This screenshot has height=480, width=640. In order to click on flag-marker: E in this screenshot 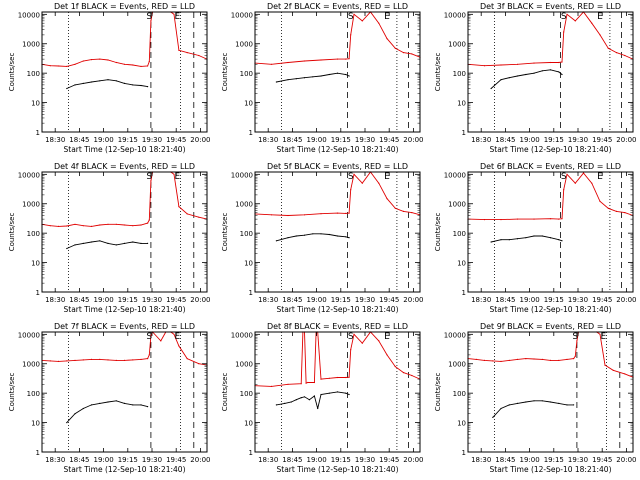, I will do `click(387, 337)`.